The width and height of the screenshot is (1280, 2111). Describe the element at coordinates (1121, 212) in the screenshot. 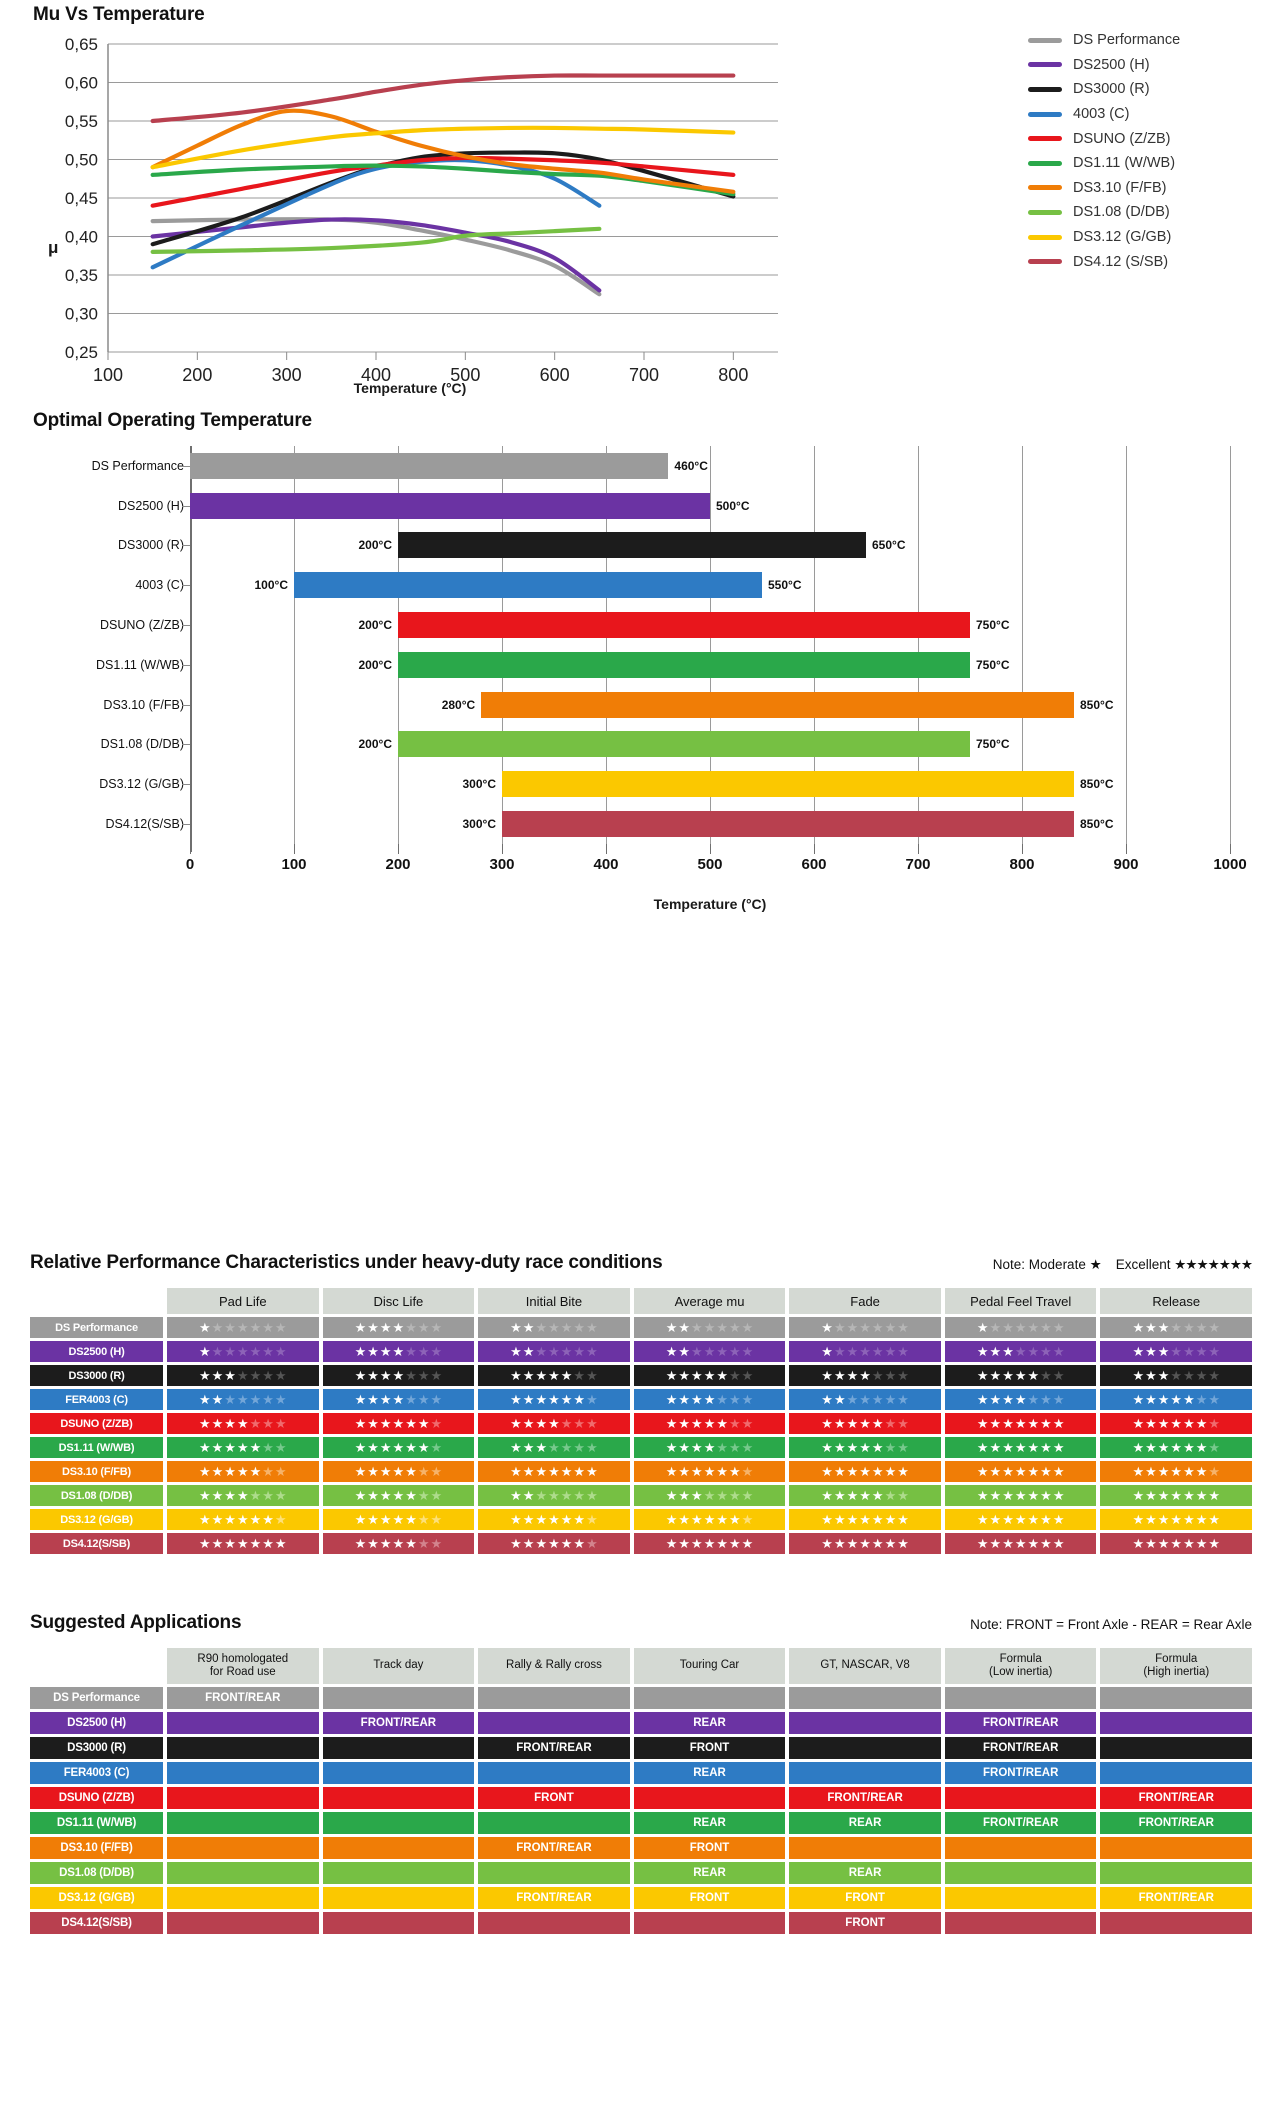

I see `legend-item-label: DS1.08 (D/DB)` at that location.